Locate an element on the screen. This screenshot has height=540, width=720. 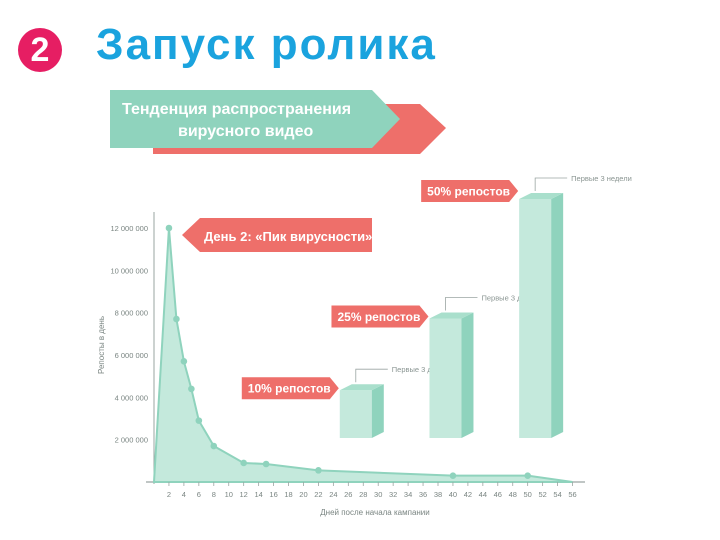
x-tick-label: 20 is located at coordinates (303, 494).